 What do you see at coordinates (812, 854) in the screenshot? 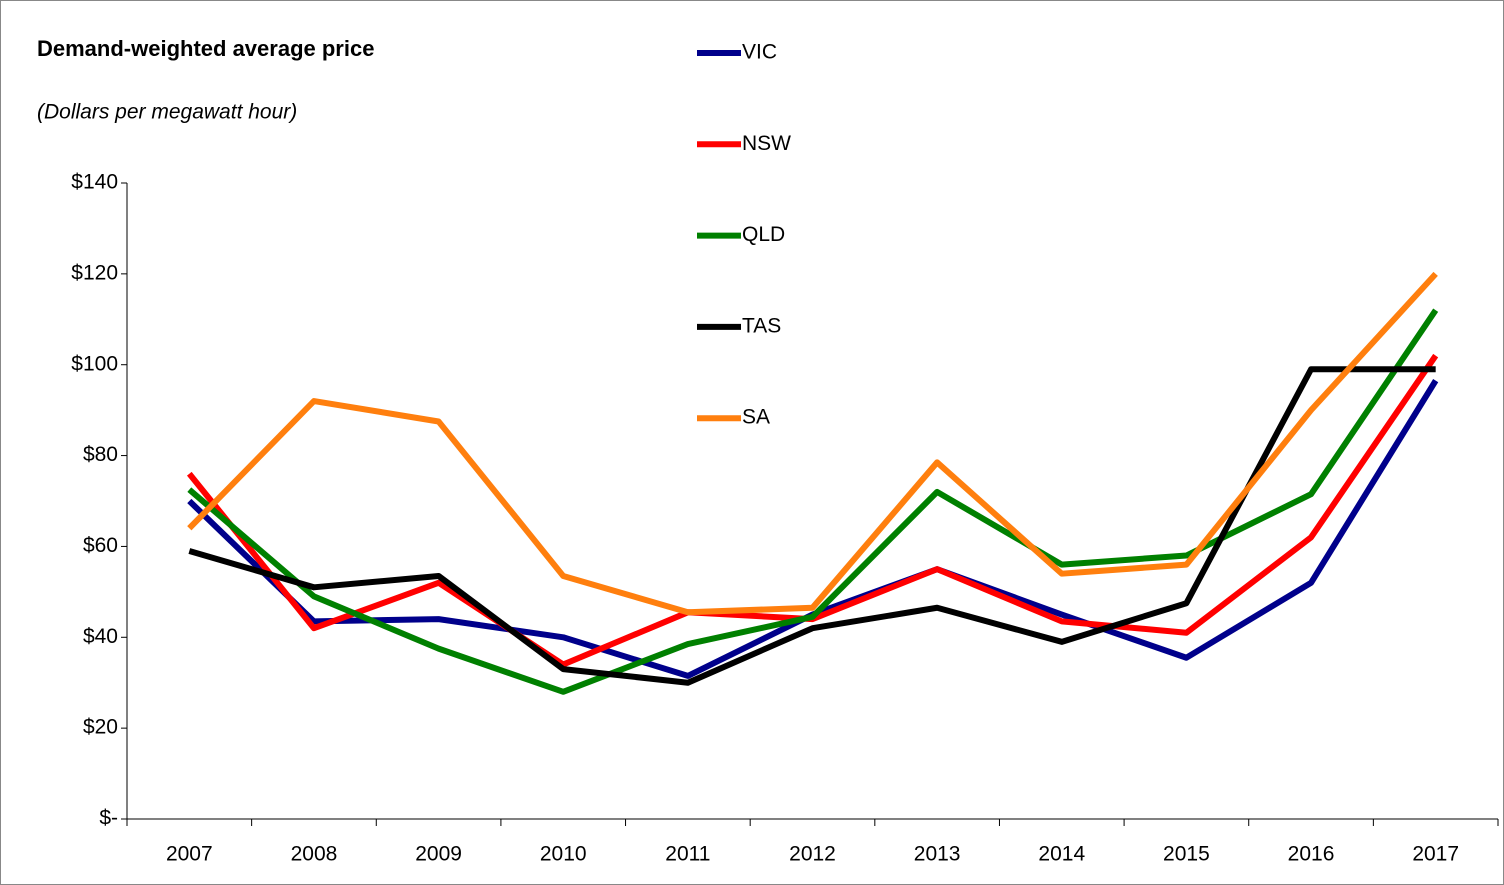
I see `x-tick-label: 2012` at bounding box center [812, 854].